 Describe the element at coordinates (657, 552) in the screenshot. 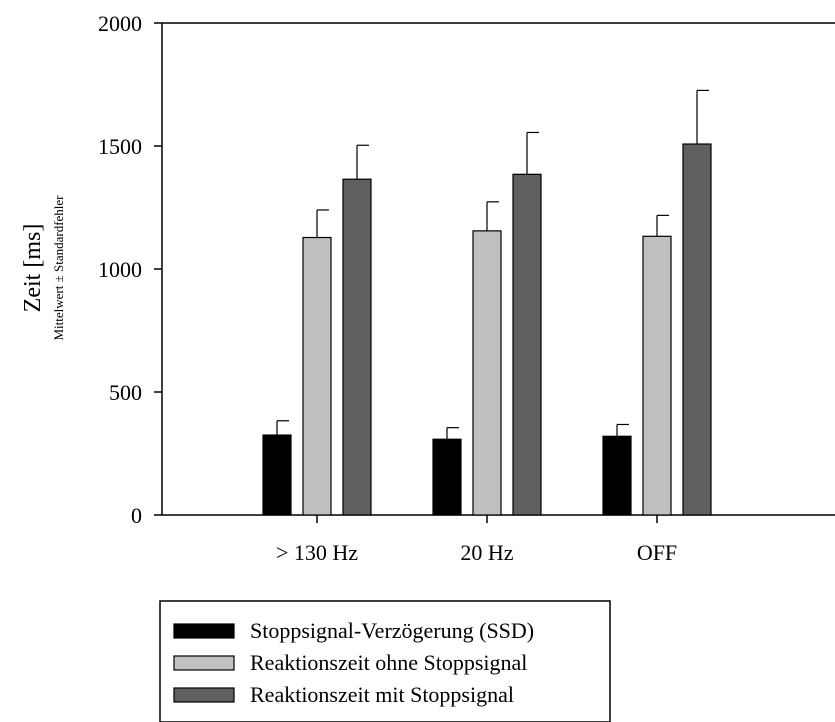

I see `x-tick-label: OFF` at that location.